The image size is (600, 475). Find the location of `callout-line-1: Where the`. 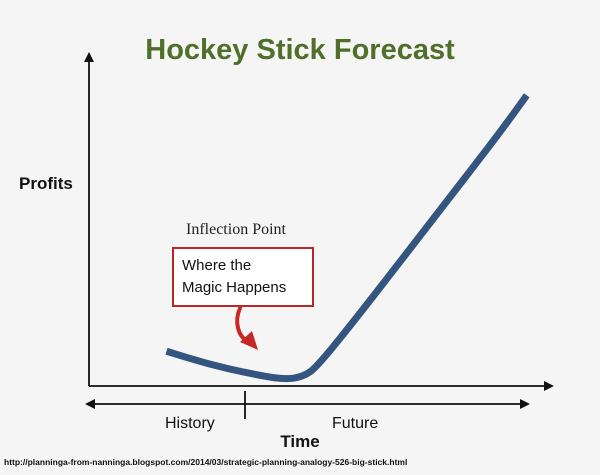

callout-line-1: Where the is located at coordinates (217, 265).